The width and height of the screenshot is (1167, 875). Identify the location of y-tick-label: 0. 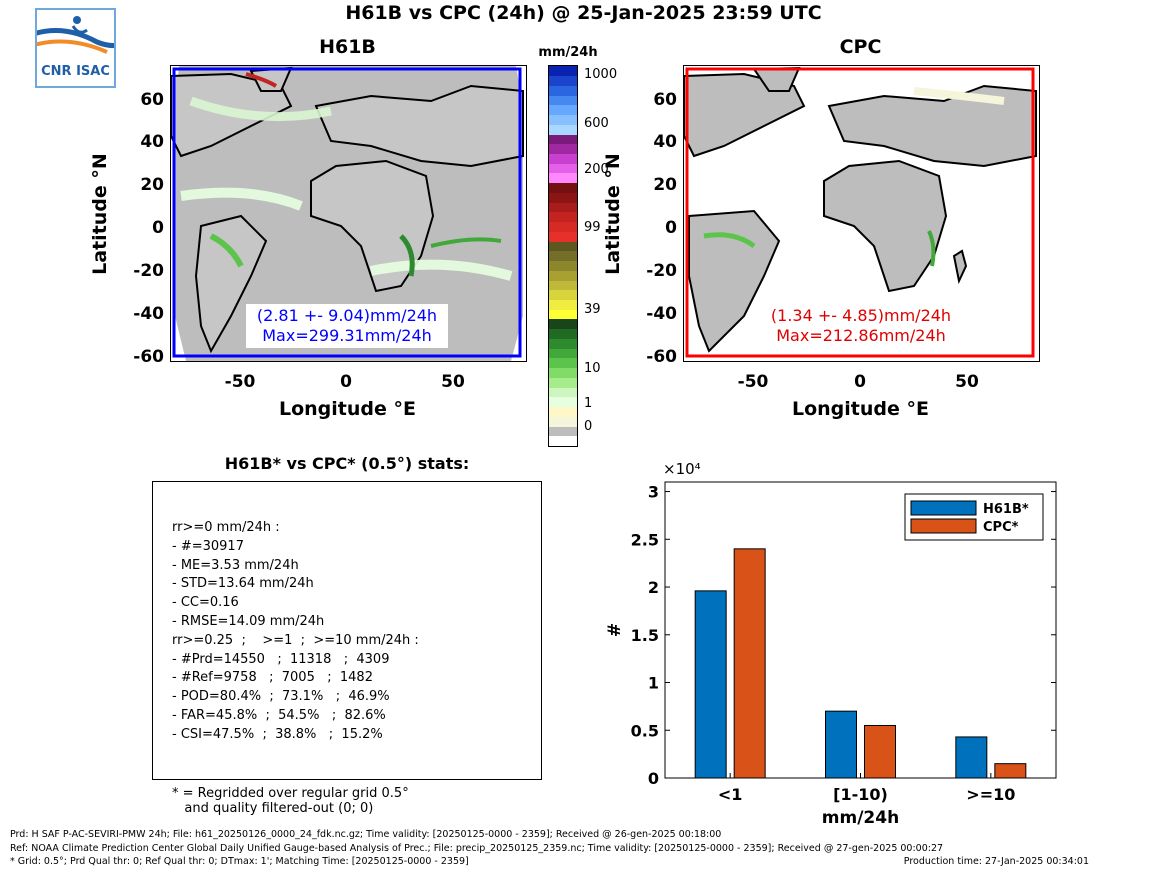
(653, 778).